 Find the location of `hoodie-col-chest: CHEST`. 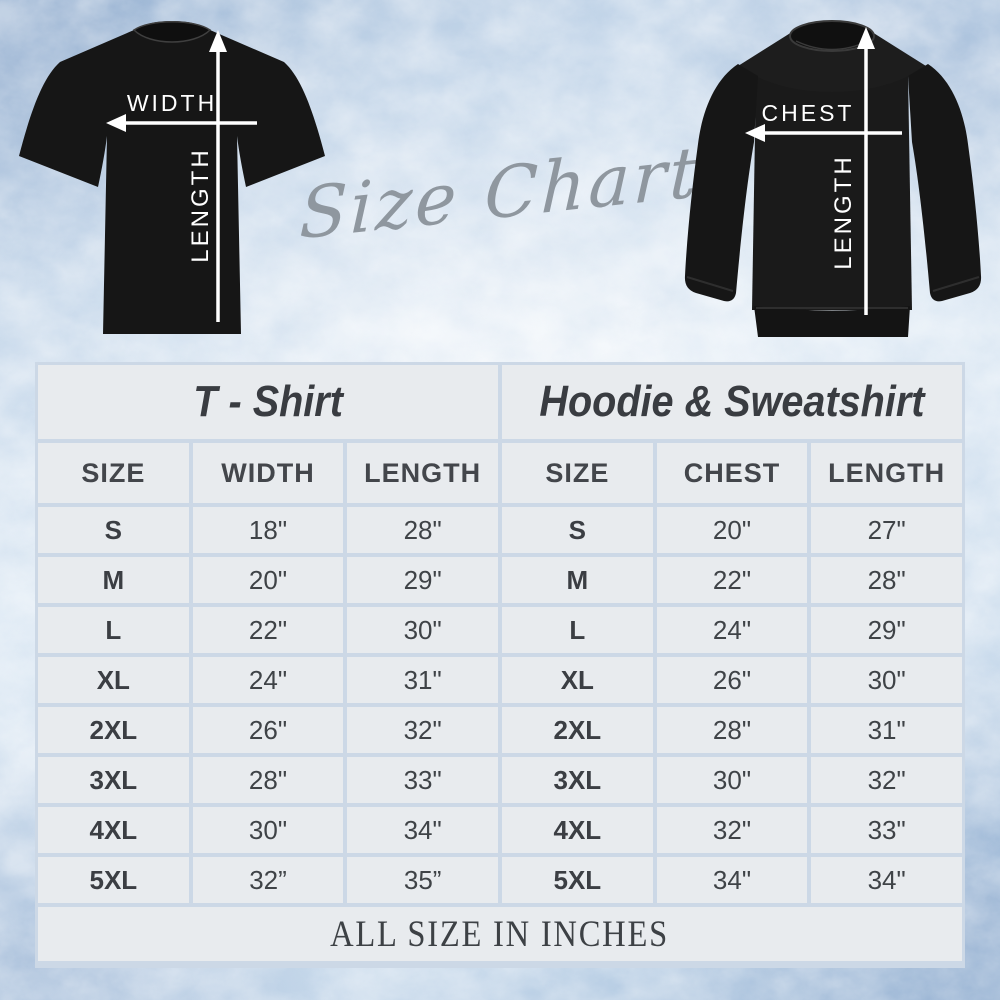

hoodie-col-chest: CHEST is located at coordinates (732, 473).